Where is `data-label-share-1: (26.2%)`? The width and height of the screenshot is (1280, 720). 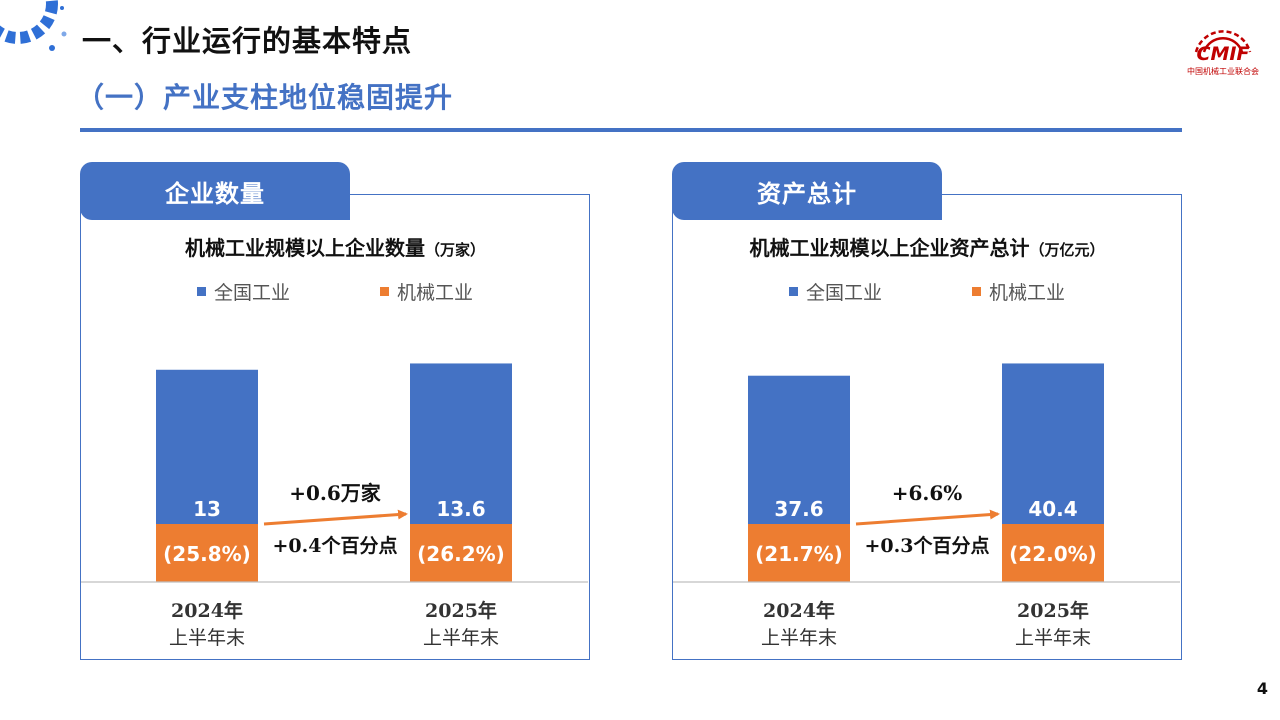 data-label-share-1: (26.2%) is located at coordinates (461, 554).